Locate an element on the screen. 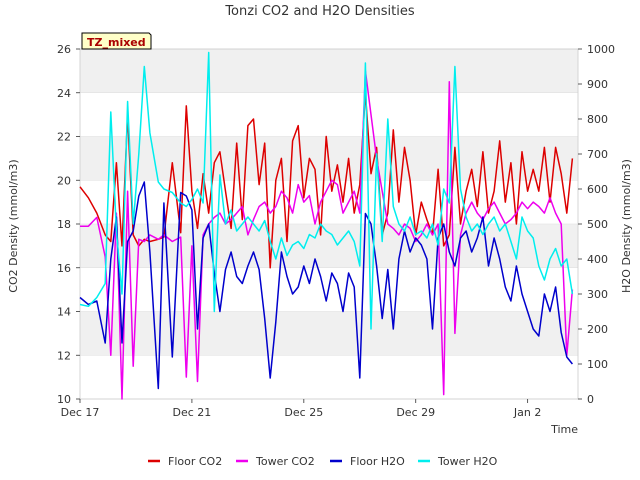 This screenshot has width=640, height=480. site-label: TZ_mixed is located at coordinates (116, 41).